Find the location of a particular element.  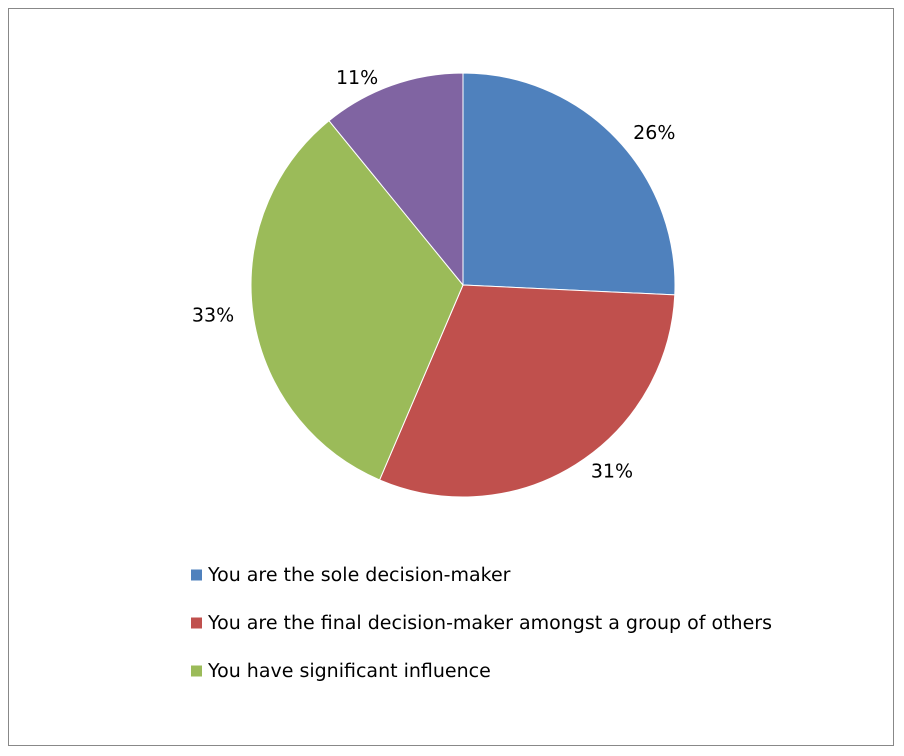

data-label: 11% is located at coordinates (357, 77).